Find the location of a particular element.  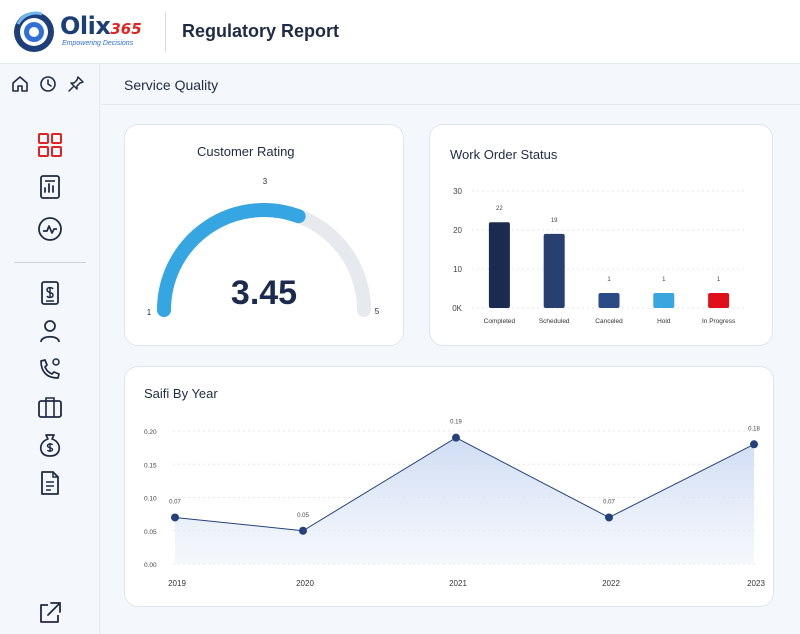

pin-icon is located at coordinates (76, 84).